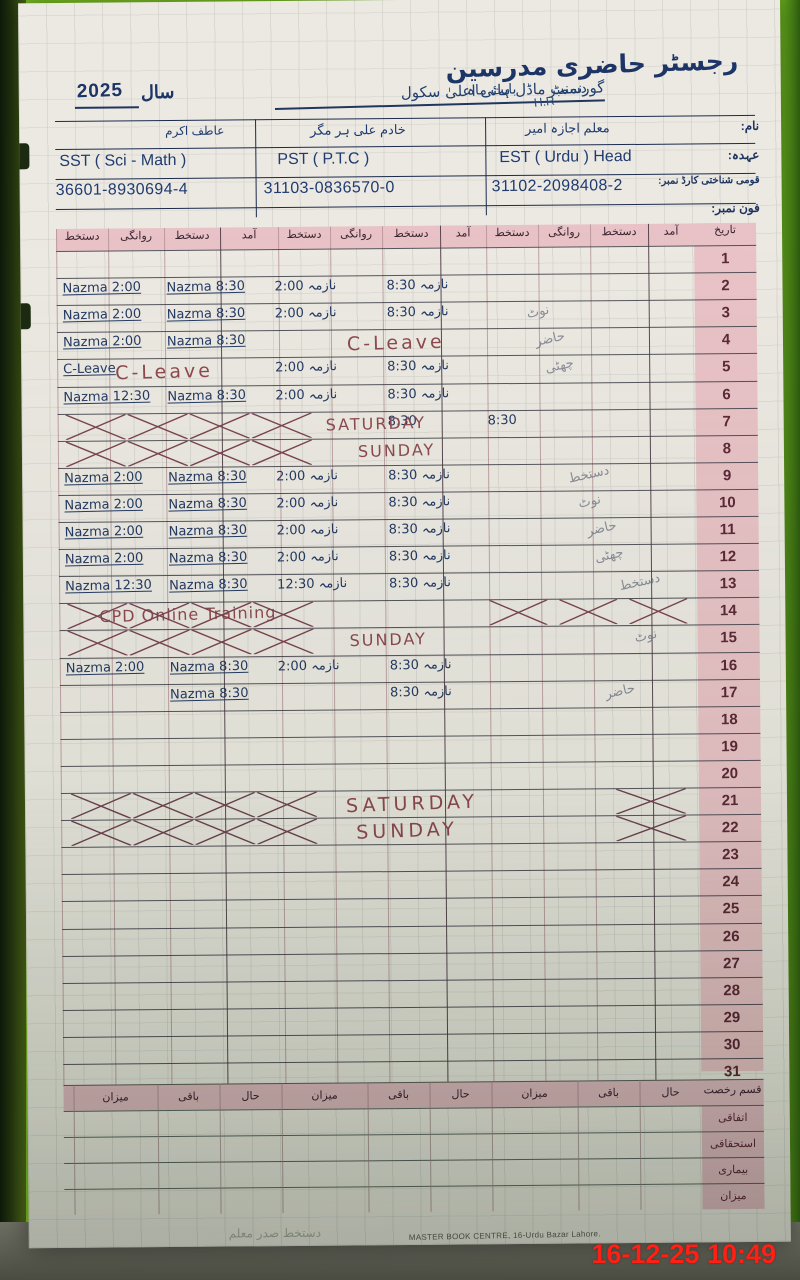  Describe the element at coordinates (567, 128) in the screenshot. I see `teacher-1-name: معلم اجازہ امیر` at that location.